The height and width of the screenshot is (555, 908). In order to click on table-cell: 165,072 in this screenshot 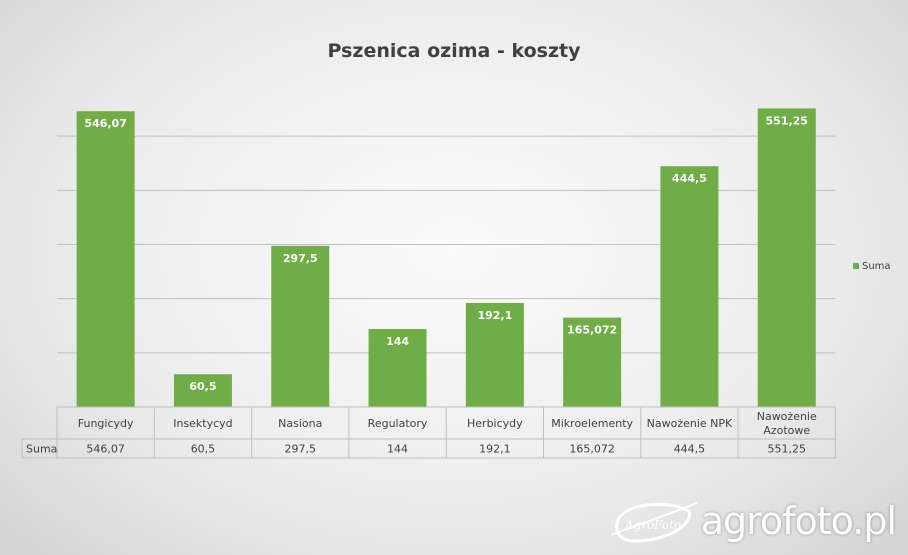, I will do `click(592, 449)`.